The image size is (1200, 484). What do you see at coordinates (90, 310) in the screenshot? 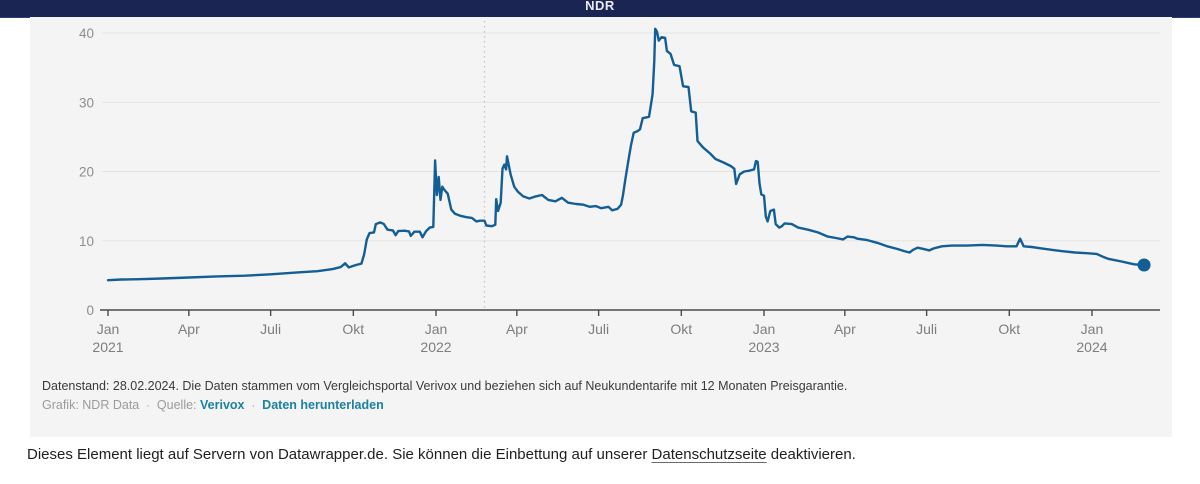
I see `y-axis-label: 0` at bounding box center [90, 310].